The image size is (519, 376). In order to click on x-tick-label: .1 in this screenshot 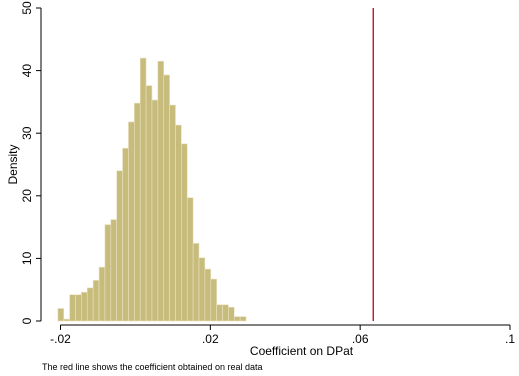, I will do `click(510, 339)`.